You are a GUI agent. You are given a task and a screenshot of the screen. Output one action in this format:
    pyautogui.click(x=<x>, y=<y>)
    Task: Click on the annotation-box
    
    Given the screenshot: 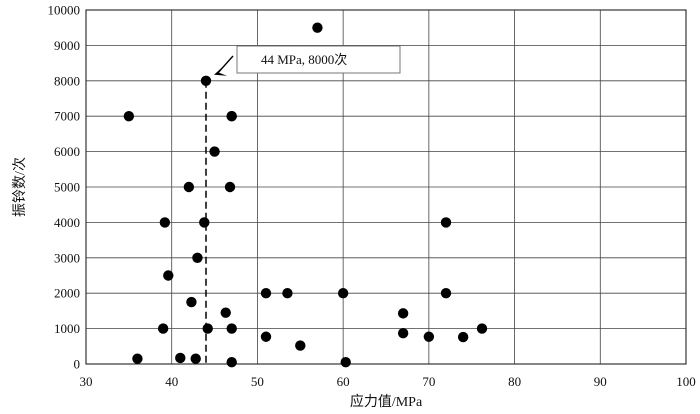 What is the action you would take?
    pyautogui.click(x=318, y=59)
    